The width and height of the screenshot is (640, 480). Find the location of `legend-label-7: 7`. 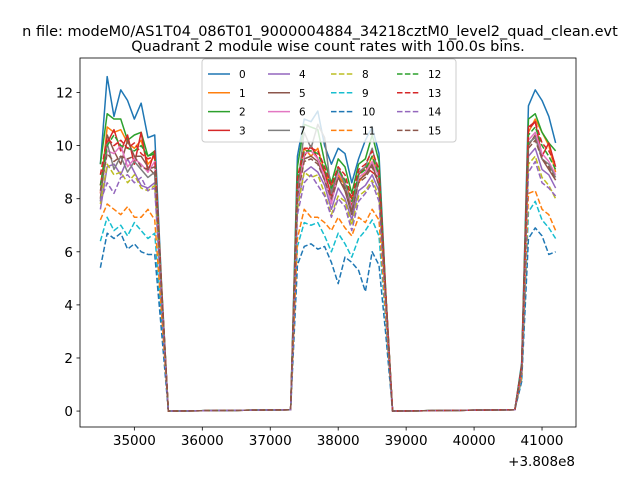

legend-label-7: 7 is located at coordinates (302, 131).